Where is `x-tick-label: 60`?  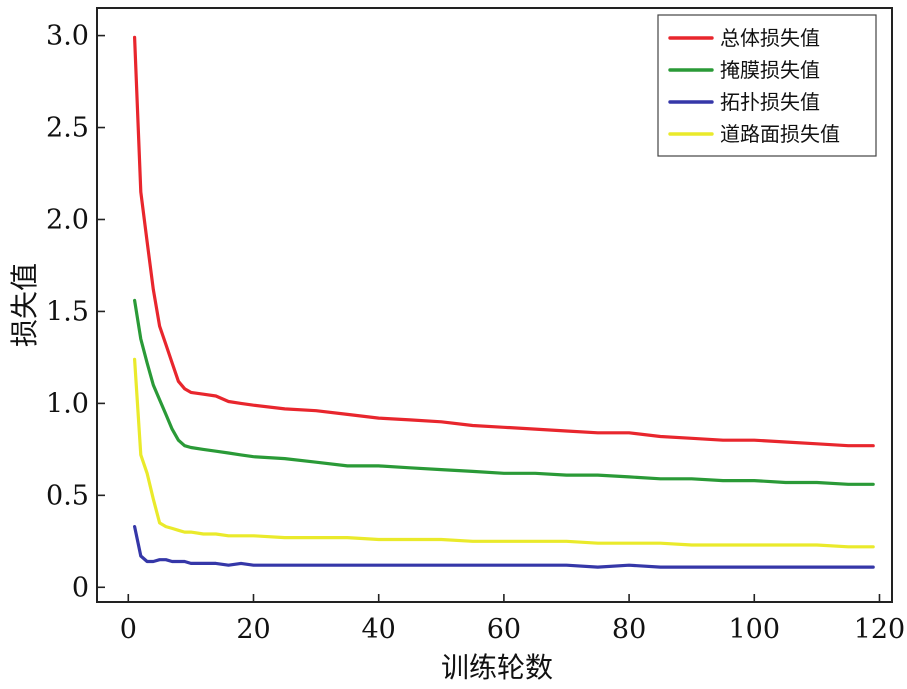
x-tick-label: 60 is located at coordinates (504, 629).